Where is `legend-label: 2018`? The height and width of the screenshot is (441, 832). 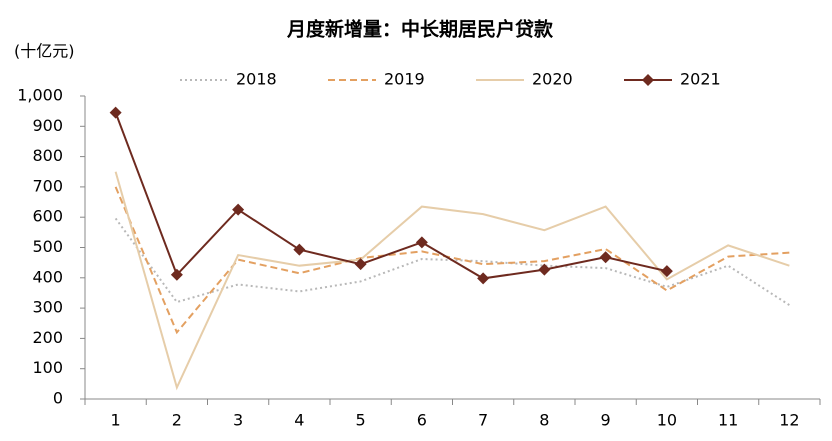
legend-label: 2018 is located at coordinates (256, 79).